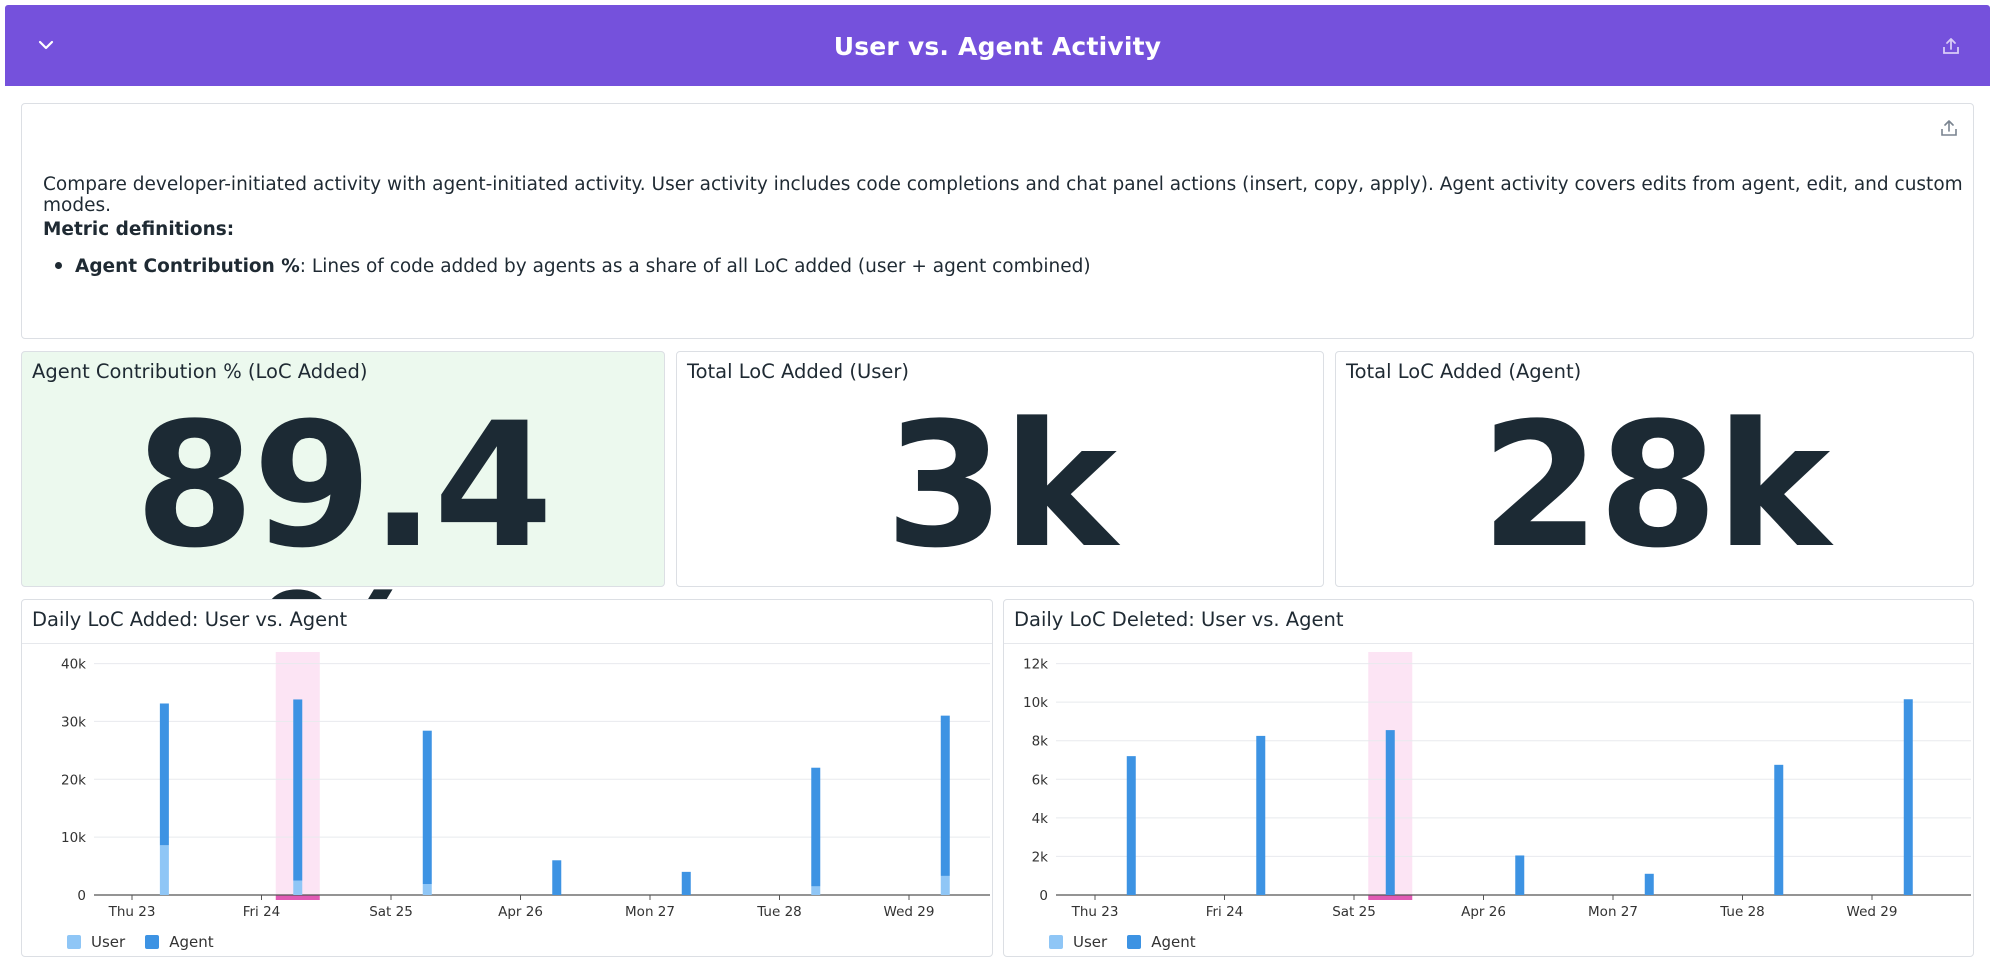  What do you see at coordinates (1655, 485) in the screenshot?
I see `kpi-value: 28k` at bounding box center [1655, 485].